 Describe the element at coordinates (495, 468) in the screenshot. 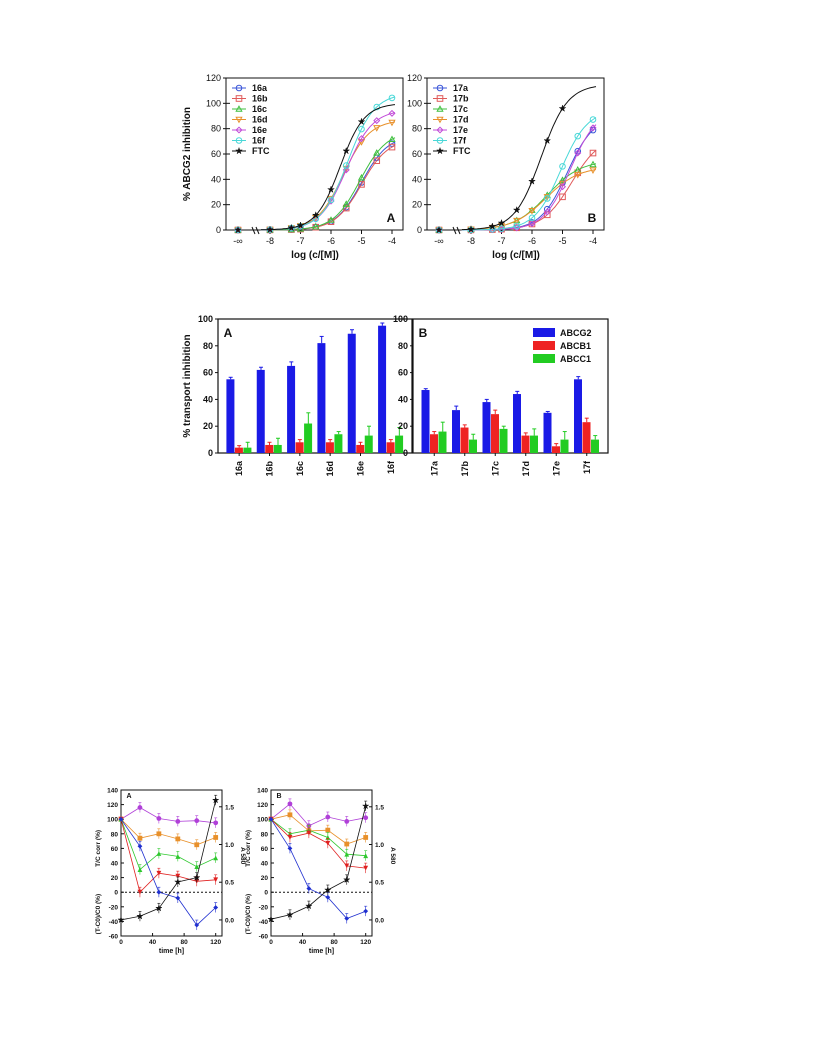

I see `category-label: 17c` at that location.